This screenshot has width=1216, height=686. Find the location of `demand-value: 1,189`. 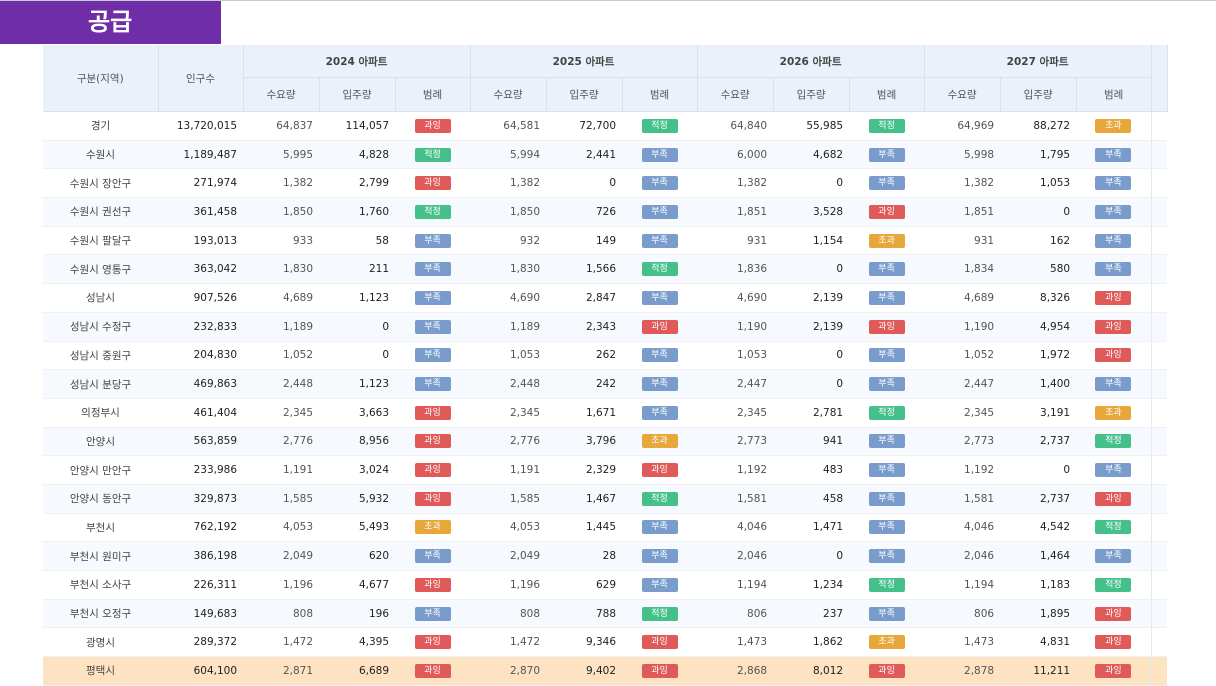

demand-value: 1,189 is located at coordinates (281, 327).